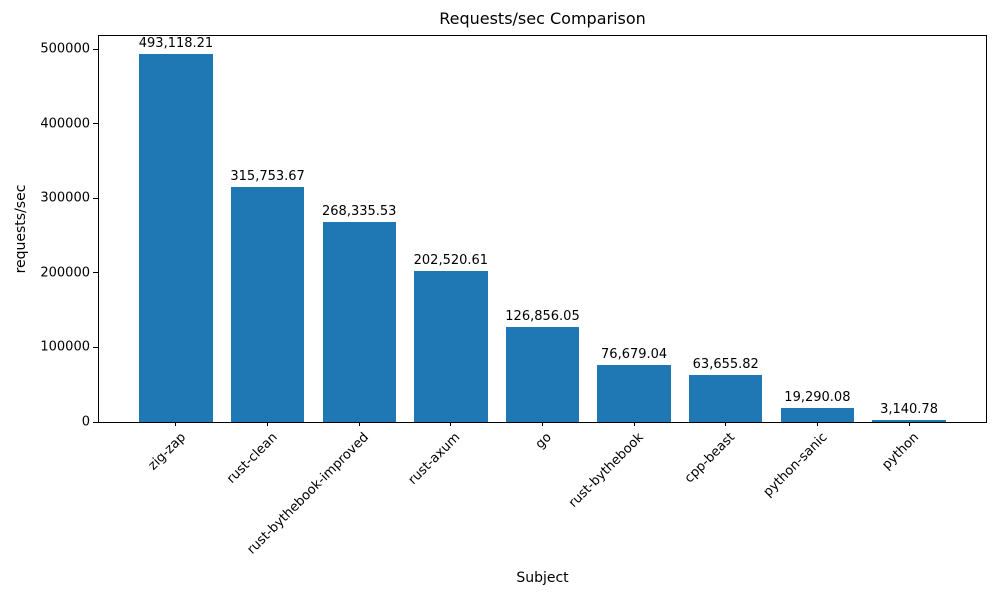  What do you see at coordinates (710, 458) in the screenshot?
I see `x-tick-label: cpp-beast` at bounding box center [710, 458].